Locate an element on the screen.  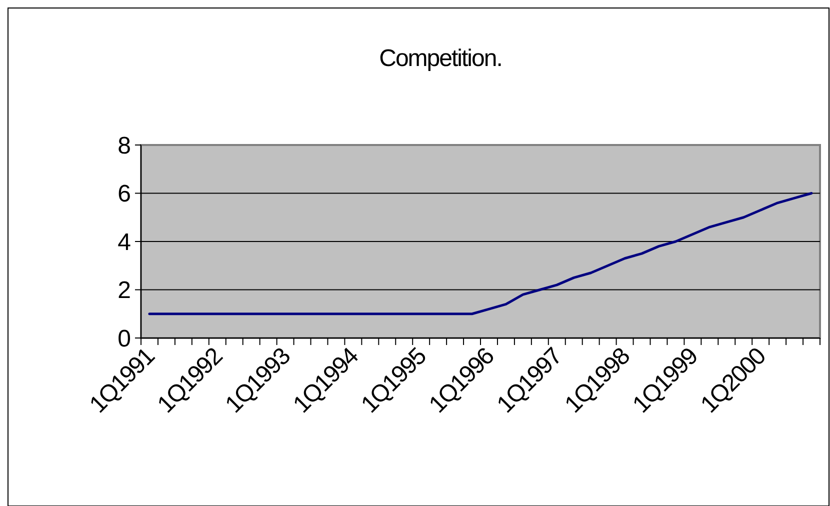
y-tick-label: 8 is located at coordinates (124, 146).